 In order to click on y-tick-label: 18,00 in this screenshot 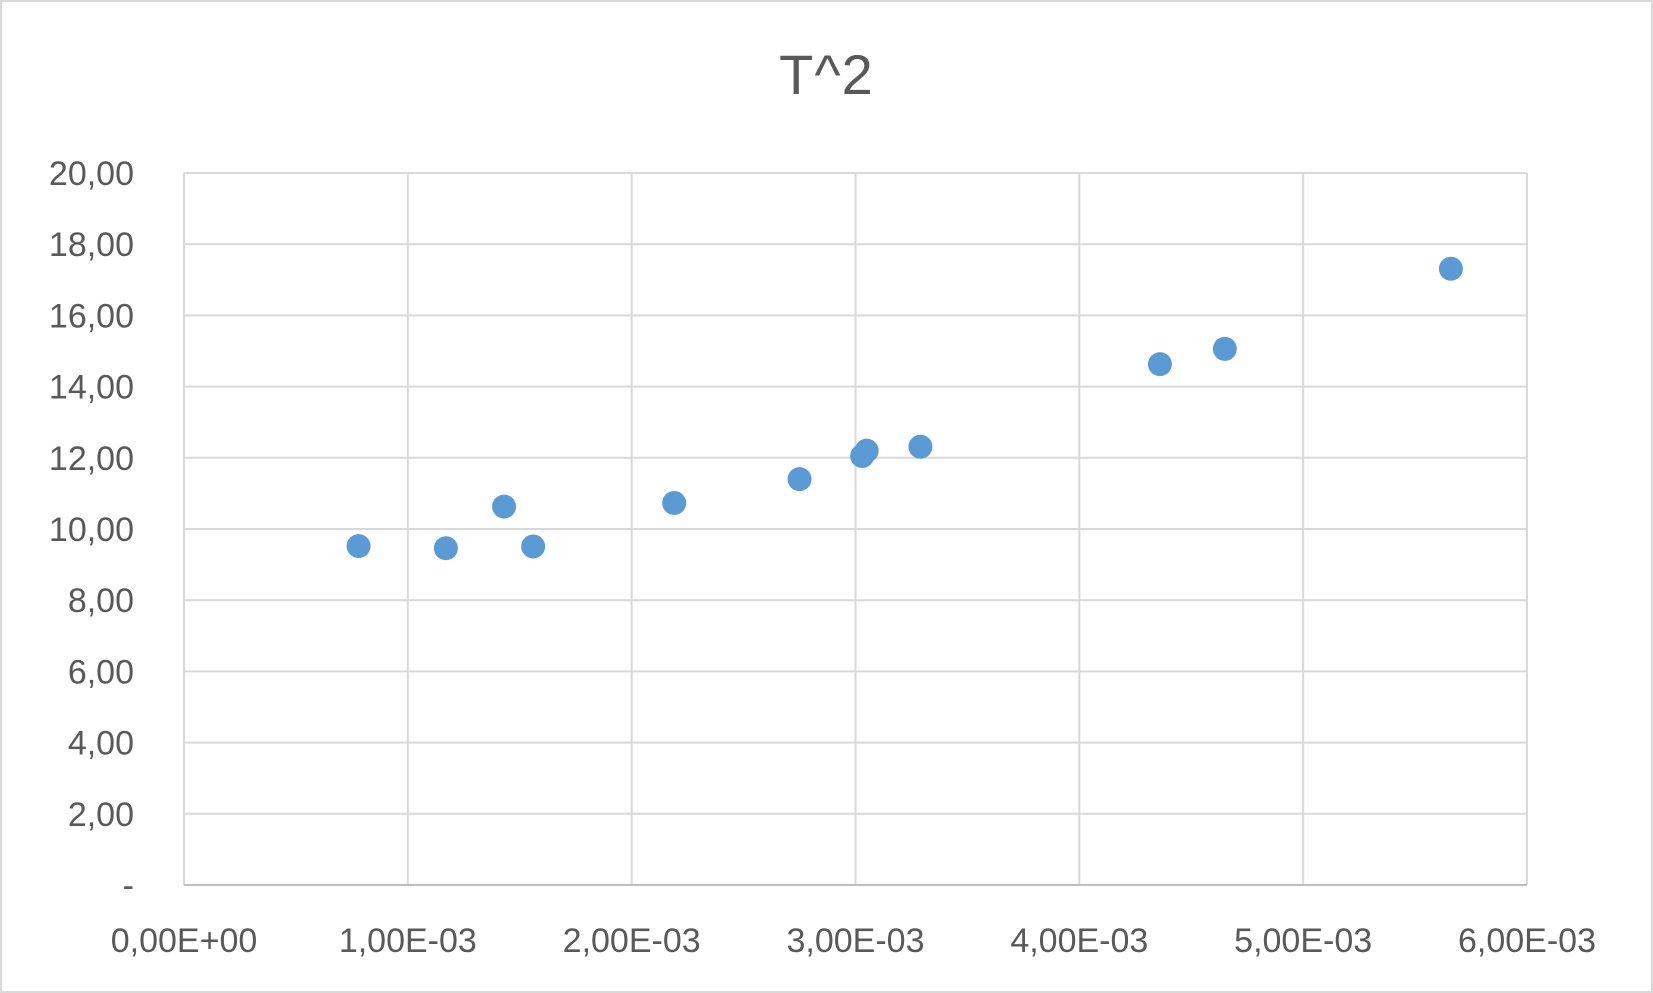, I will do `click(91, 245)`.